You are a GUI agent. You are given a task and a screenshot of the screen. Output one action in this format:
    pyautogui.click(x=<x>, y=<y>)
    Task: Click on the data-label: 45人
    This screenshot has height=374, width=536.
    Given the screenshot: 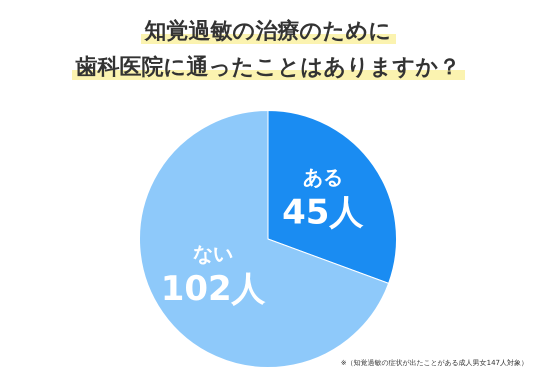 What is the action you would take?
    pyautogui.click(x=323, y=212)
    